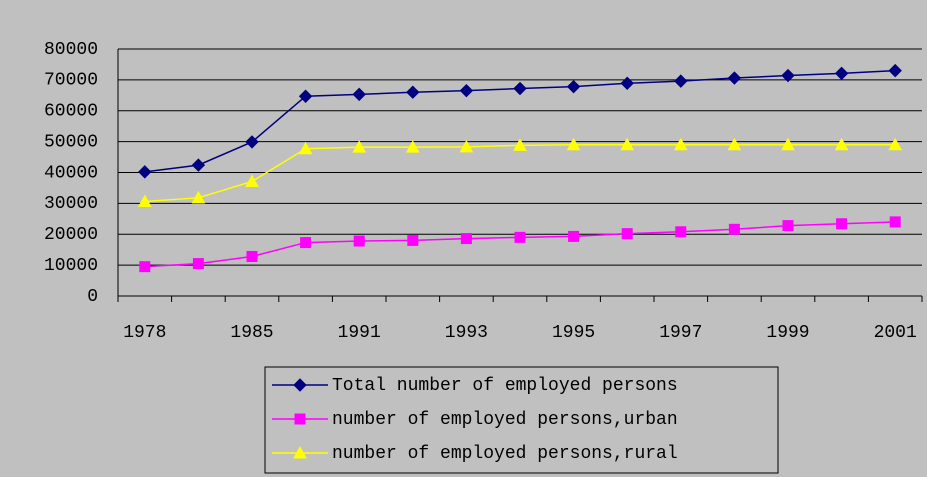 This screenshot has height=477, width=927. What do you see at coordinates (71, 112) in the screenshot?
I see `y-tick-label: 60000` at bounding box center [71, 112].